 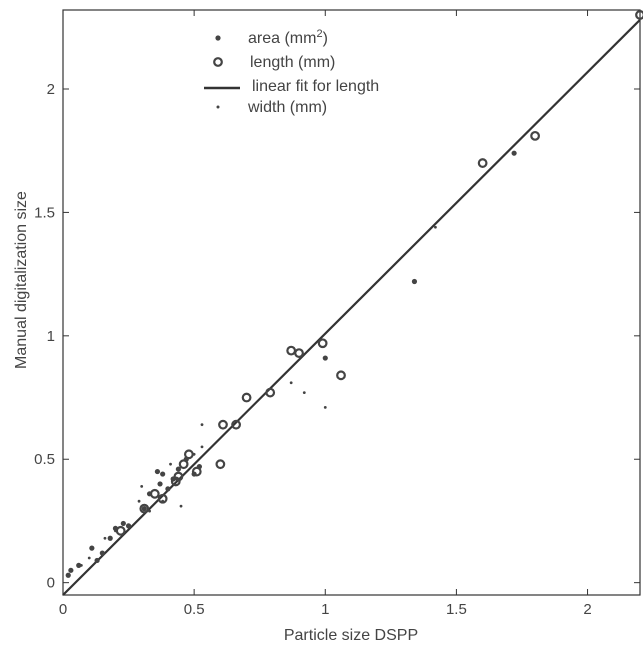 I want to click on legend-label-area-base: area (mm, so click(x=282, y=38).